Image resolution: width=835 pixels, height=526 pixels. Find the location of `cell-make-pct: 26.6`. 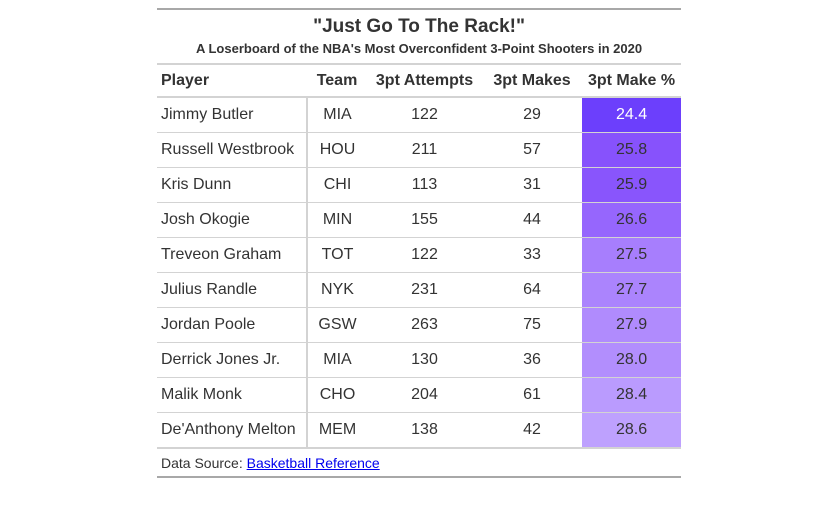

cell-make-pct: 26.6 is located at coordinates (632, 220).